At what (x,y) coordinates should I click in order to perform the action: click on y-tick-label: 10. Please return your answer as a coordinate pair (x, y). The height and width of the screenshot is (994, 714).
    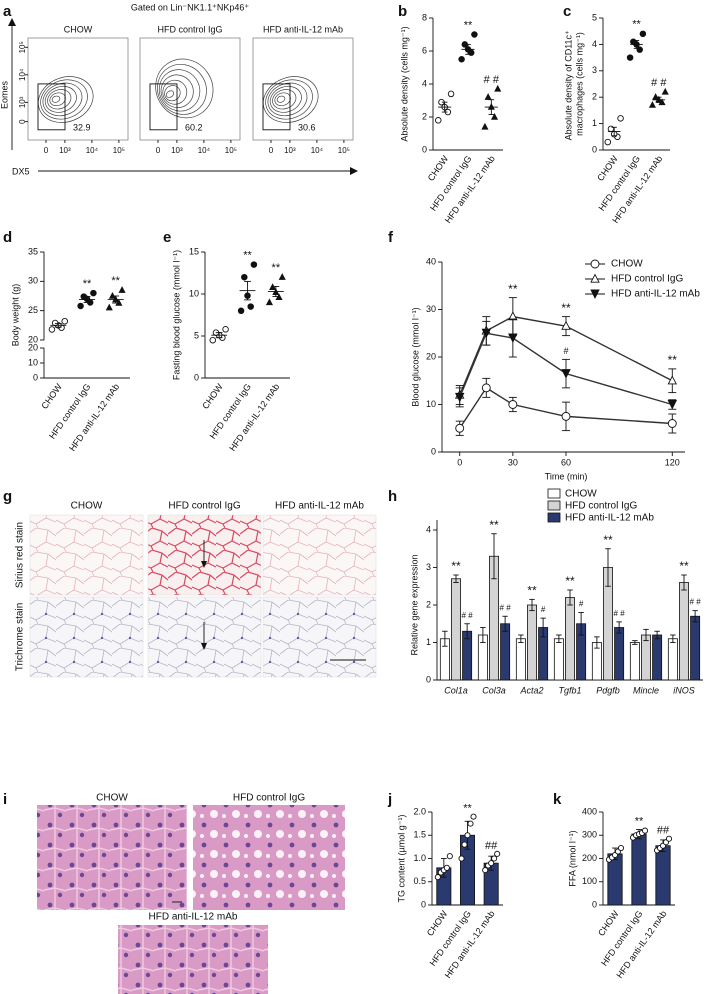
    Looking at the image, I should click on (33, 362).